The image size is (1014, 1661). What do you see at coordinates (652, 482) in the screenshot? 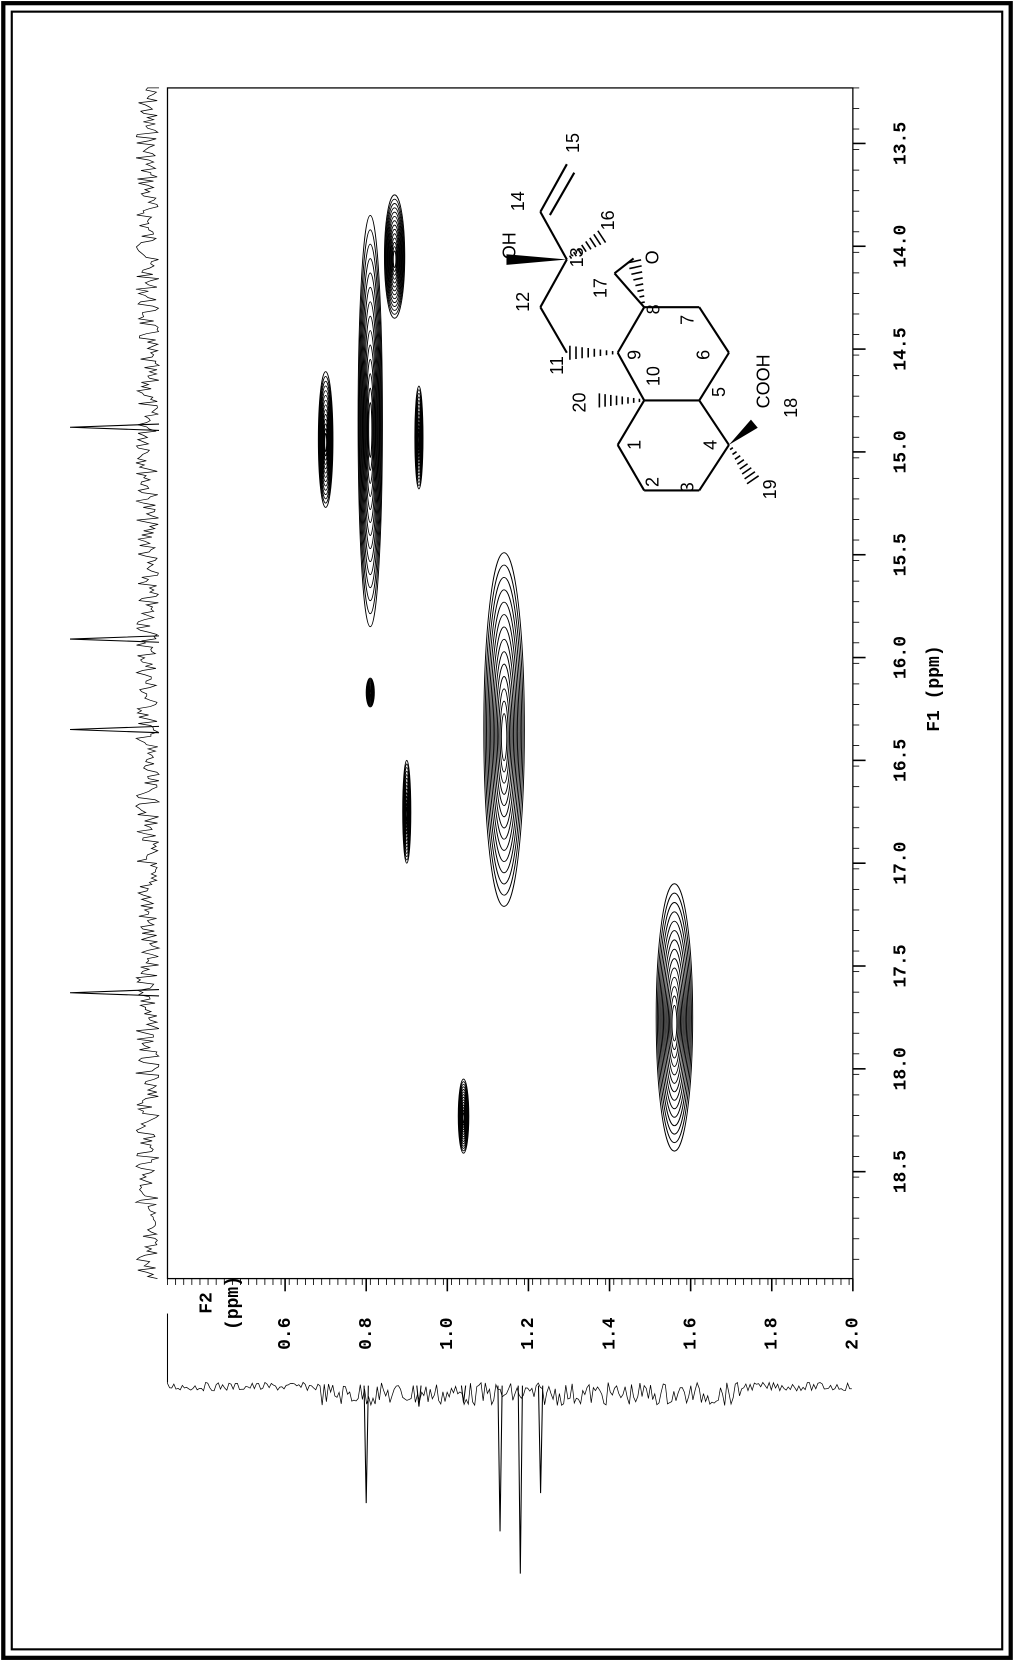
I see `atom-label: 2` at bounding box center [652, 482].